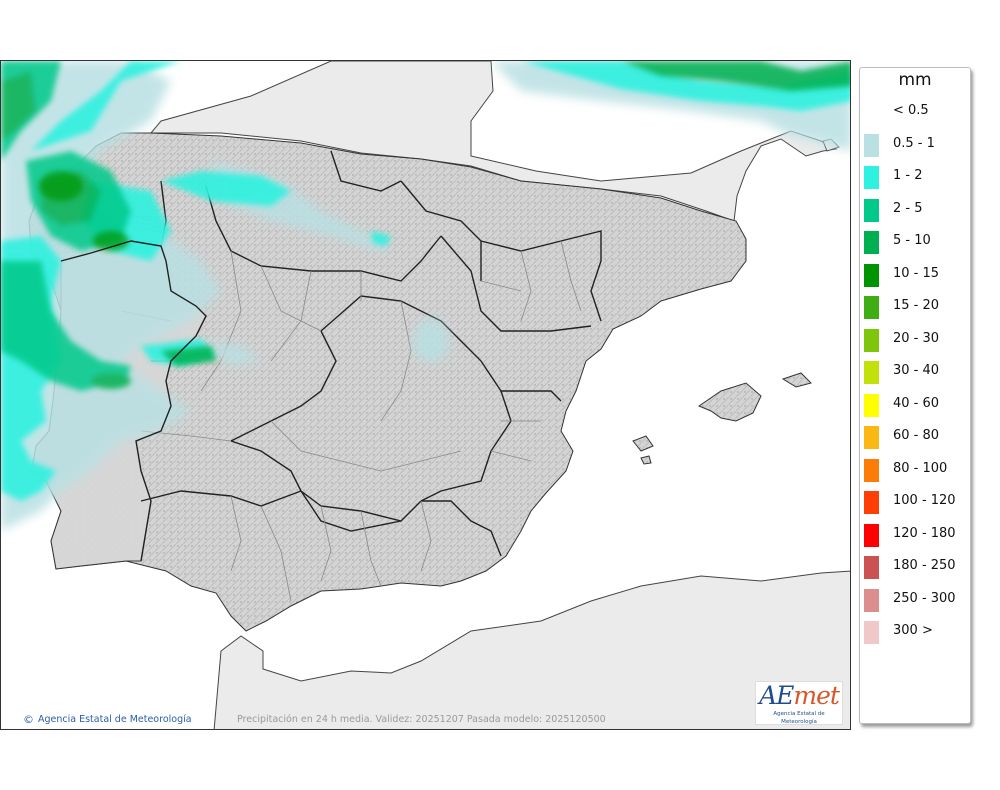 This screenshot has width=1000, height=790. Describe the element at coordinates (924, 500) in the screenshot. I see `legend-label: 100 - 120` at that location.